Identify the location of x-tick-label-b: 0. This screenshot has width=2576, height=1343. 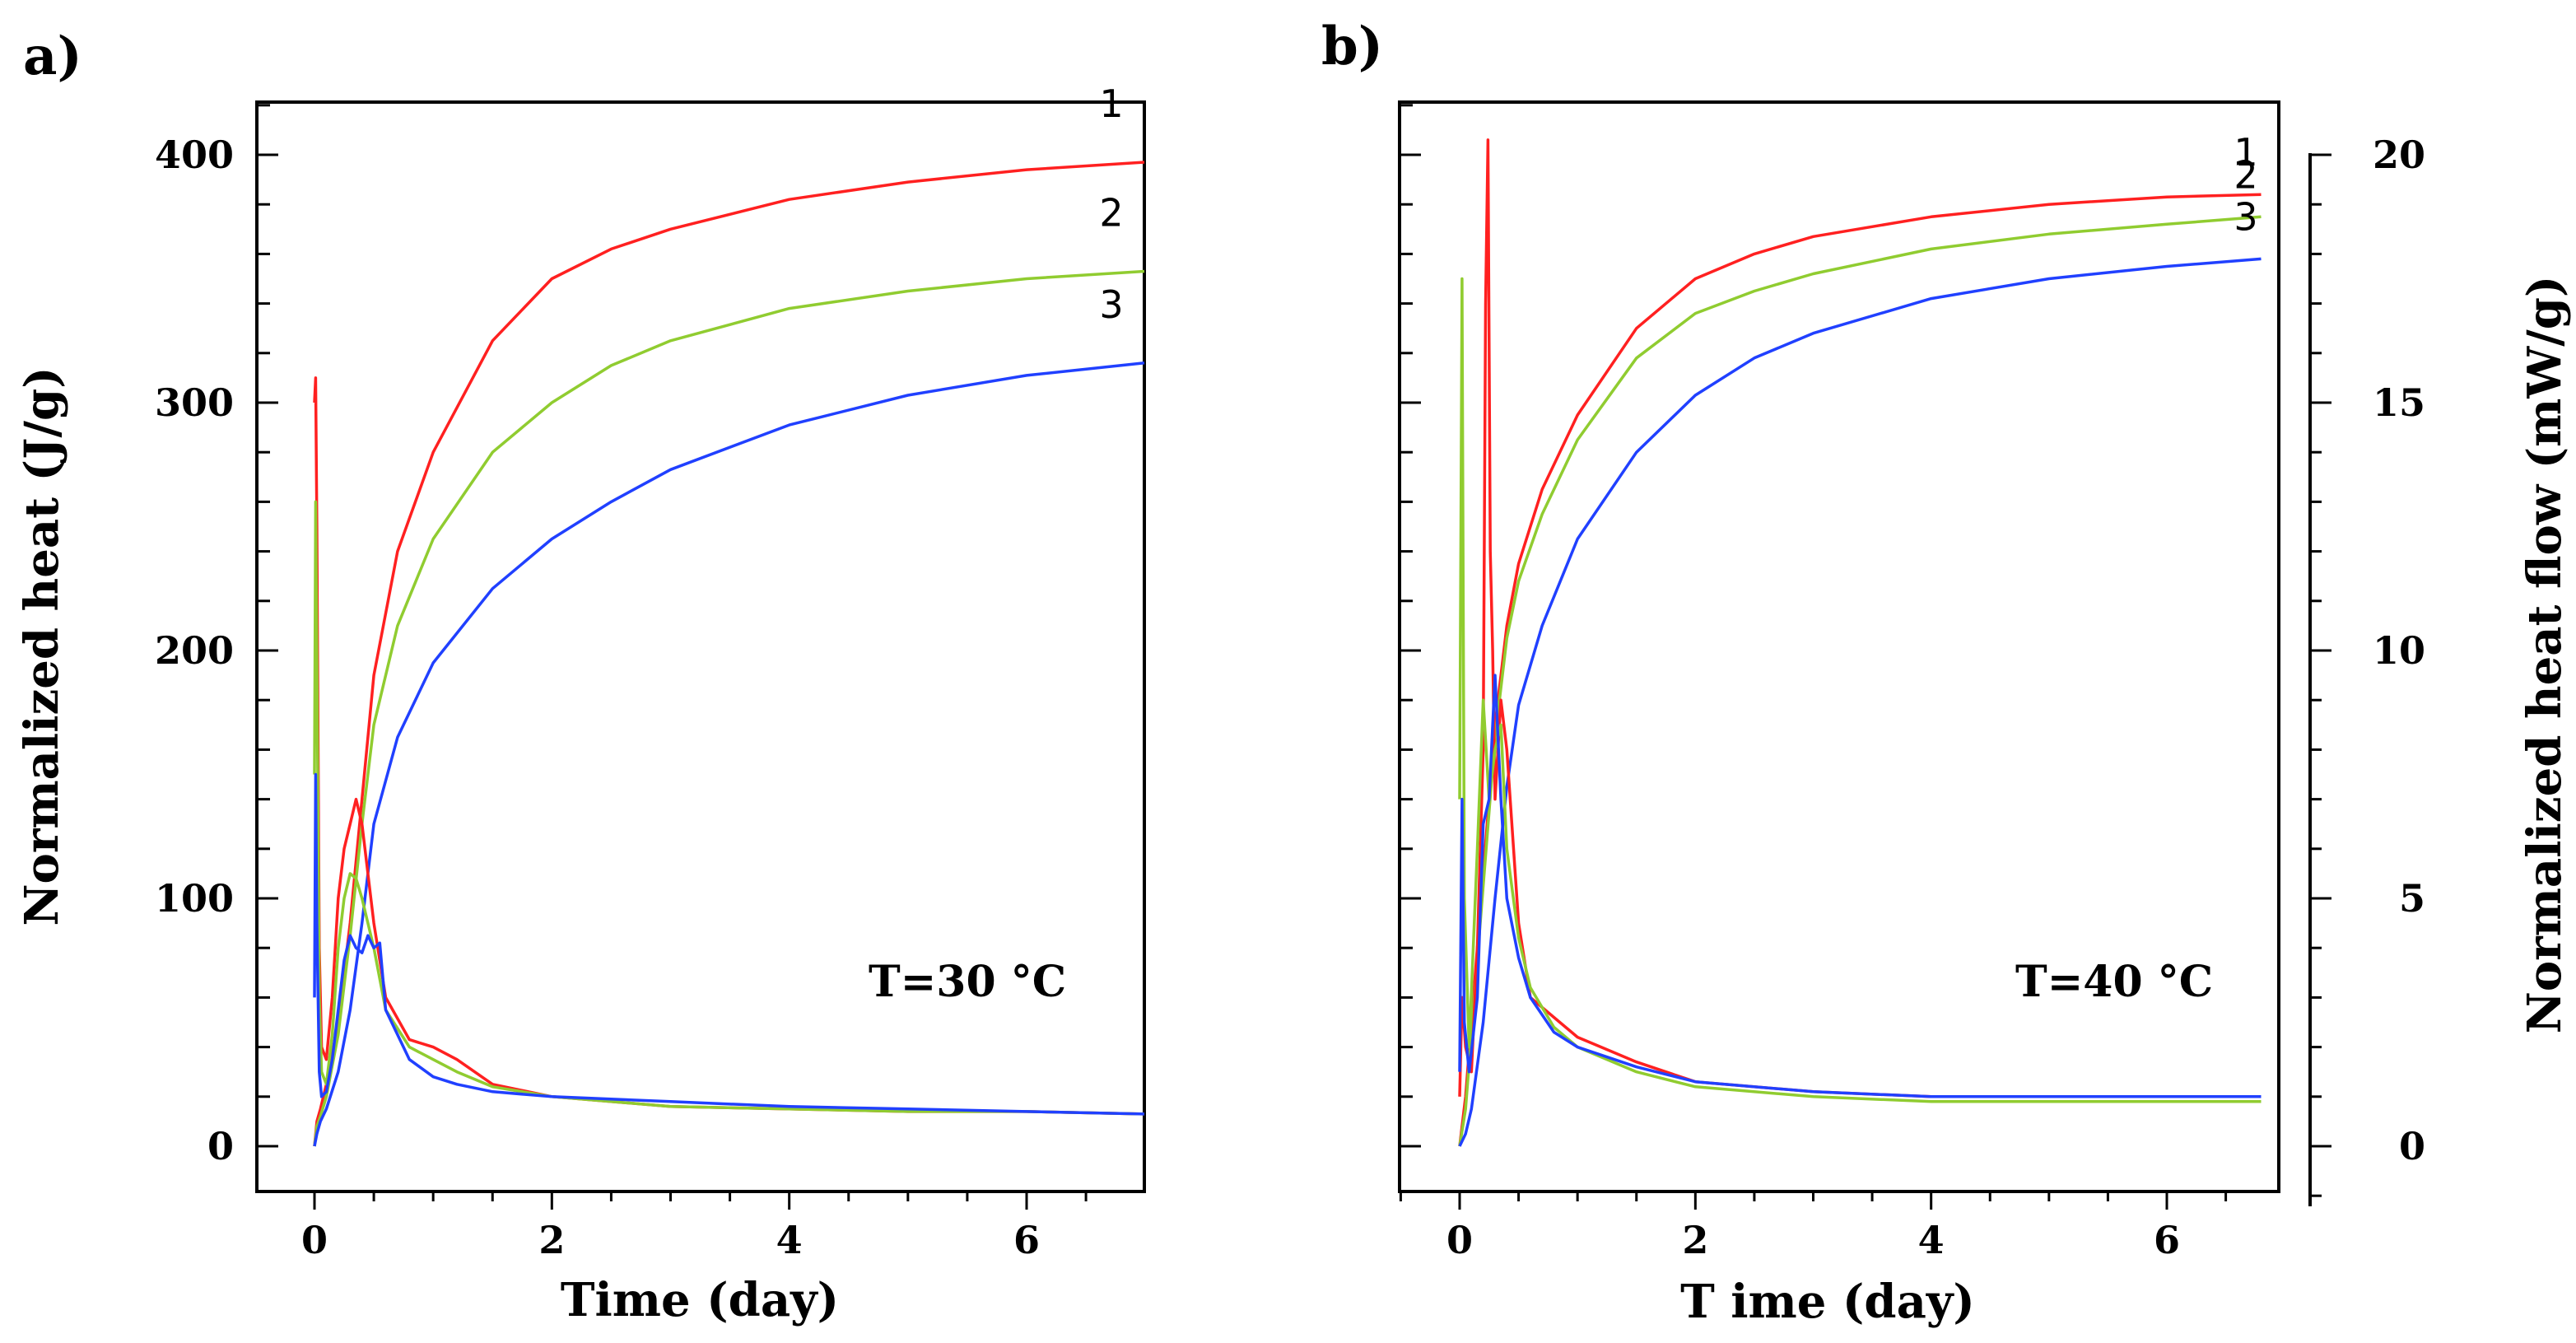
(1459, 1240).